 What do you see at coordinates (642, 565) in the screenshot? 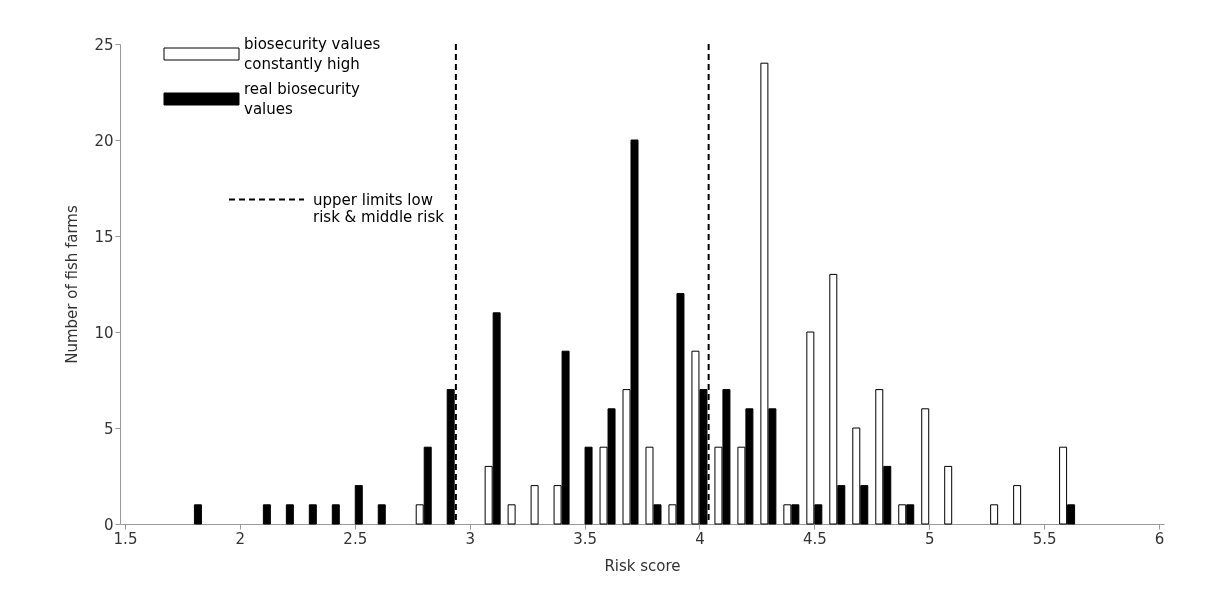
I see `x-axis-title: Risk score` at bounding box center [642, 565].